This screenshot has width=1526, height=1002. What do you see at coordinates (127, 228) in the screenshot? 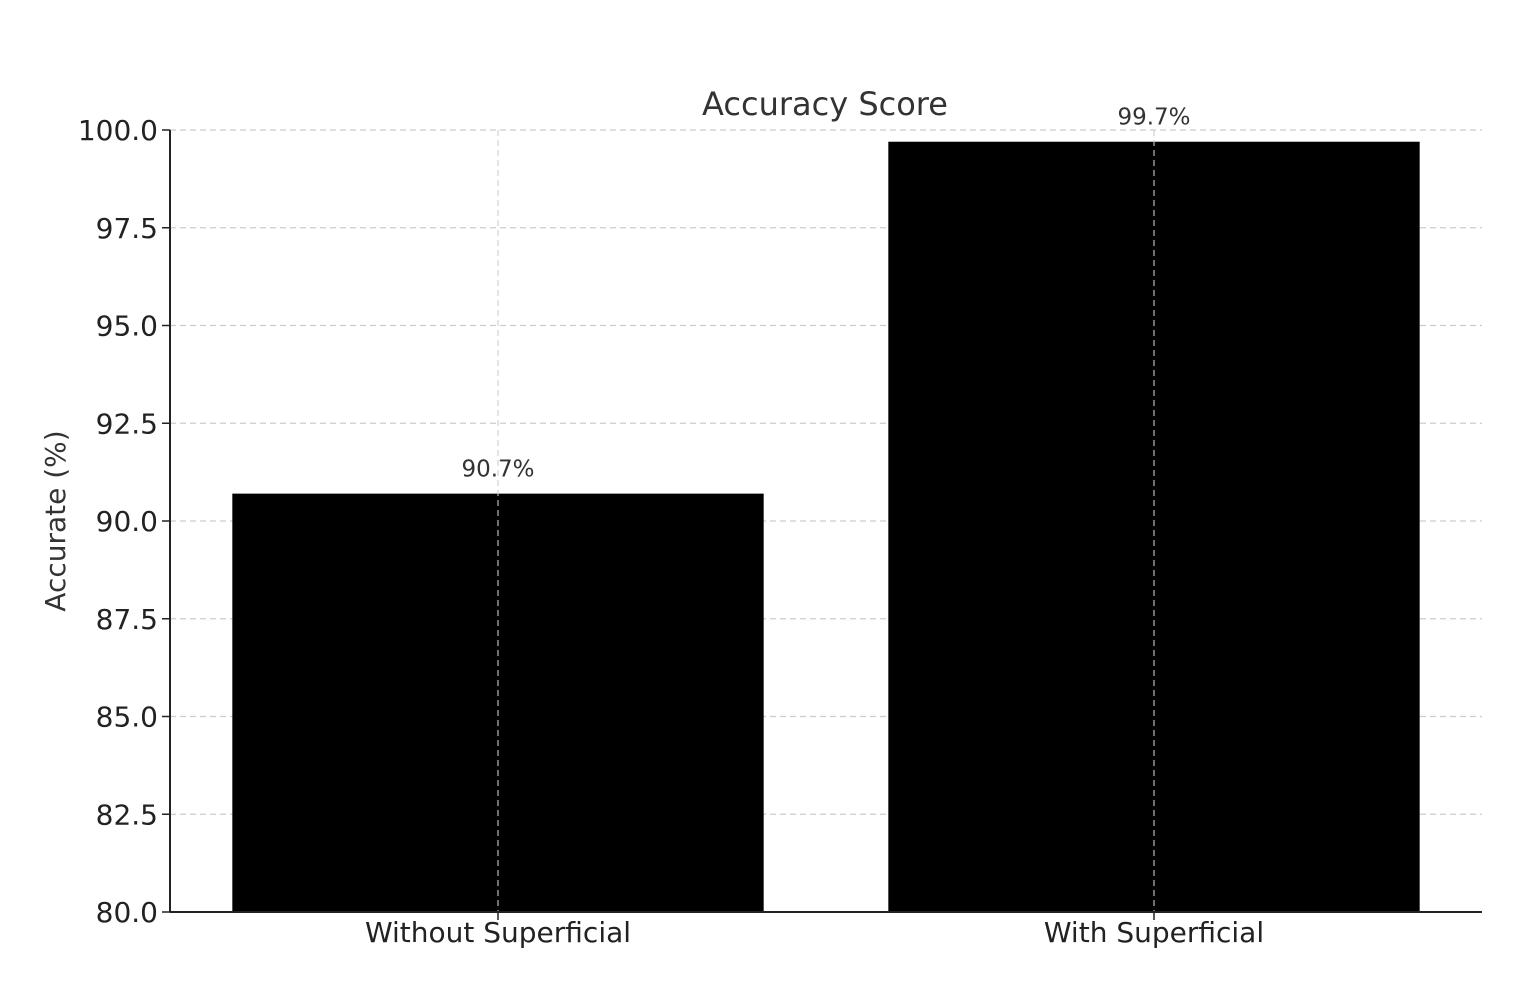
I see `y-tick-label: 97.5` at bounding box center [127, 228].